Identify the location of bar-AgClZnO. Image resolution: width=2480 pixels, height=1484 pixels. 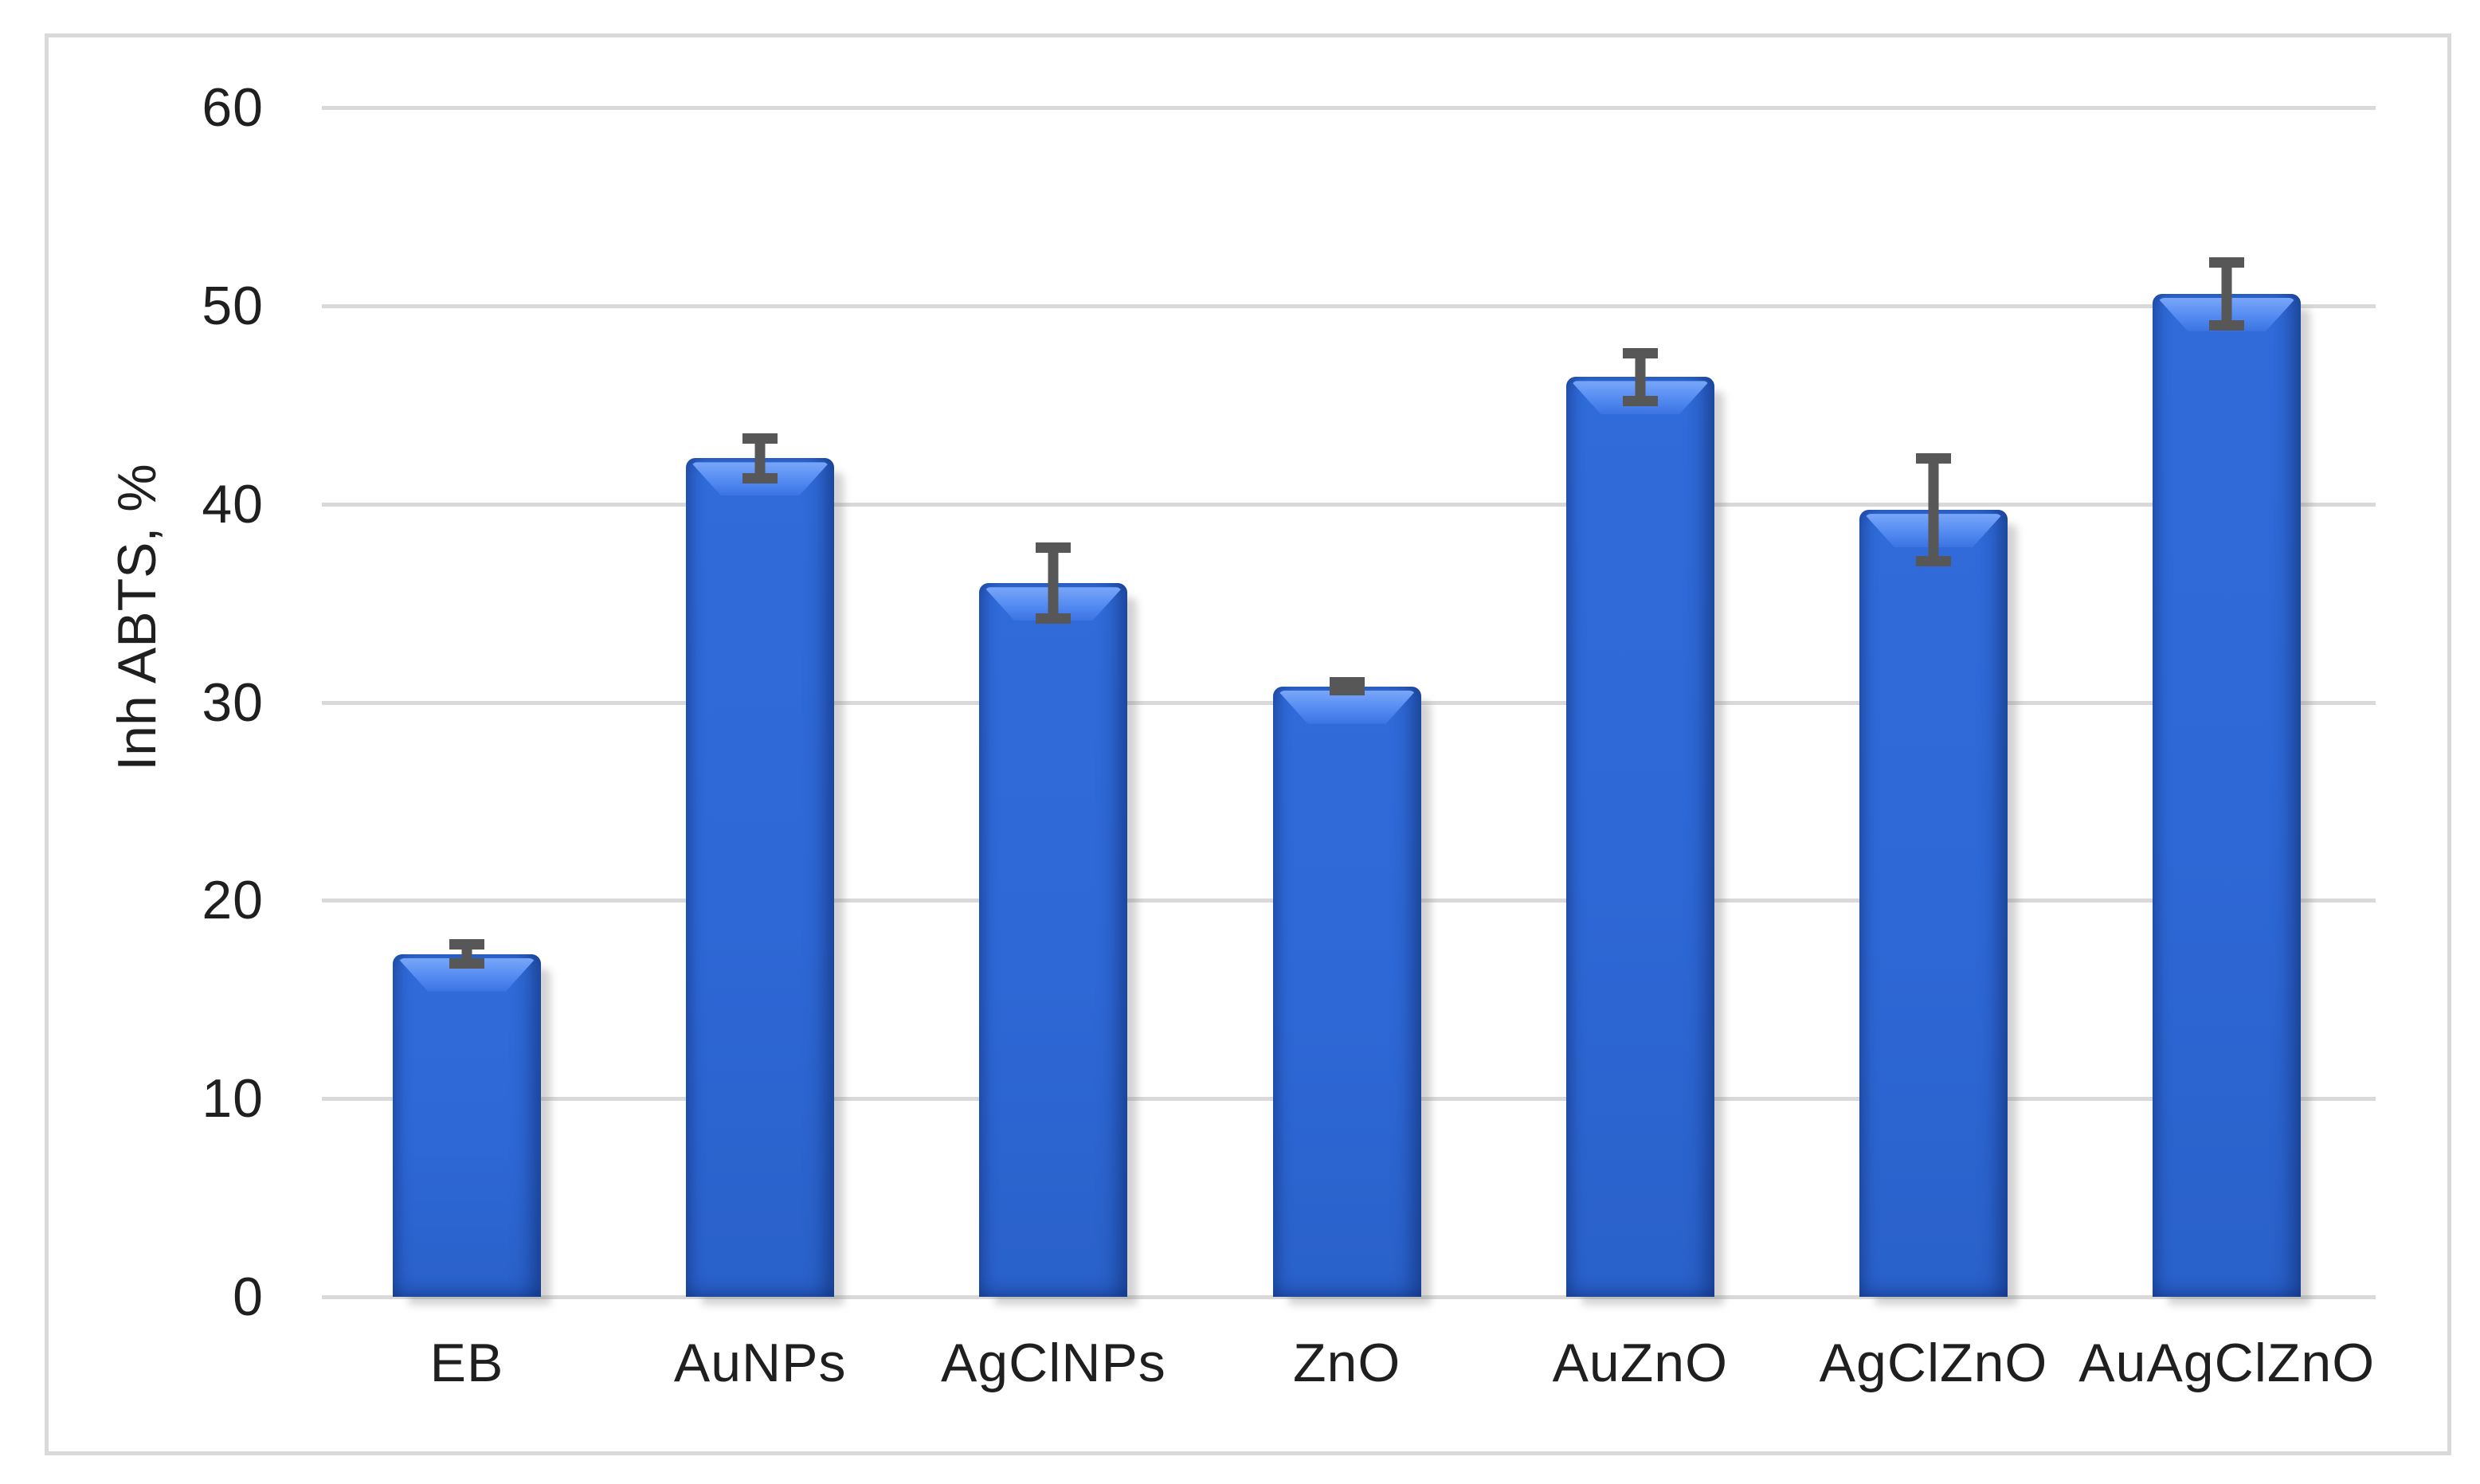
(1933, 903).